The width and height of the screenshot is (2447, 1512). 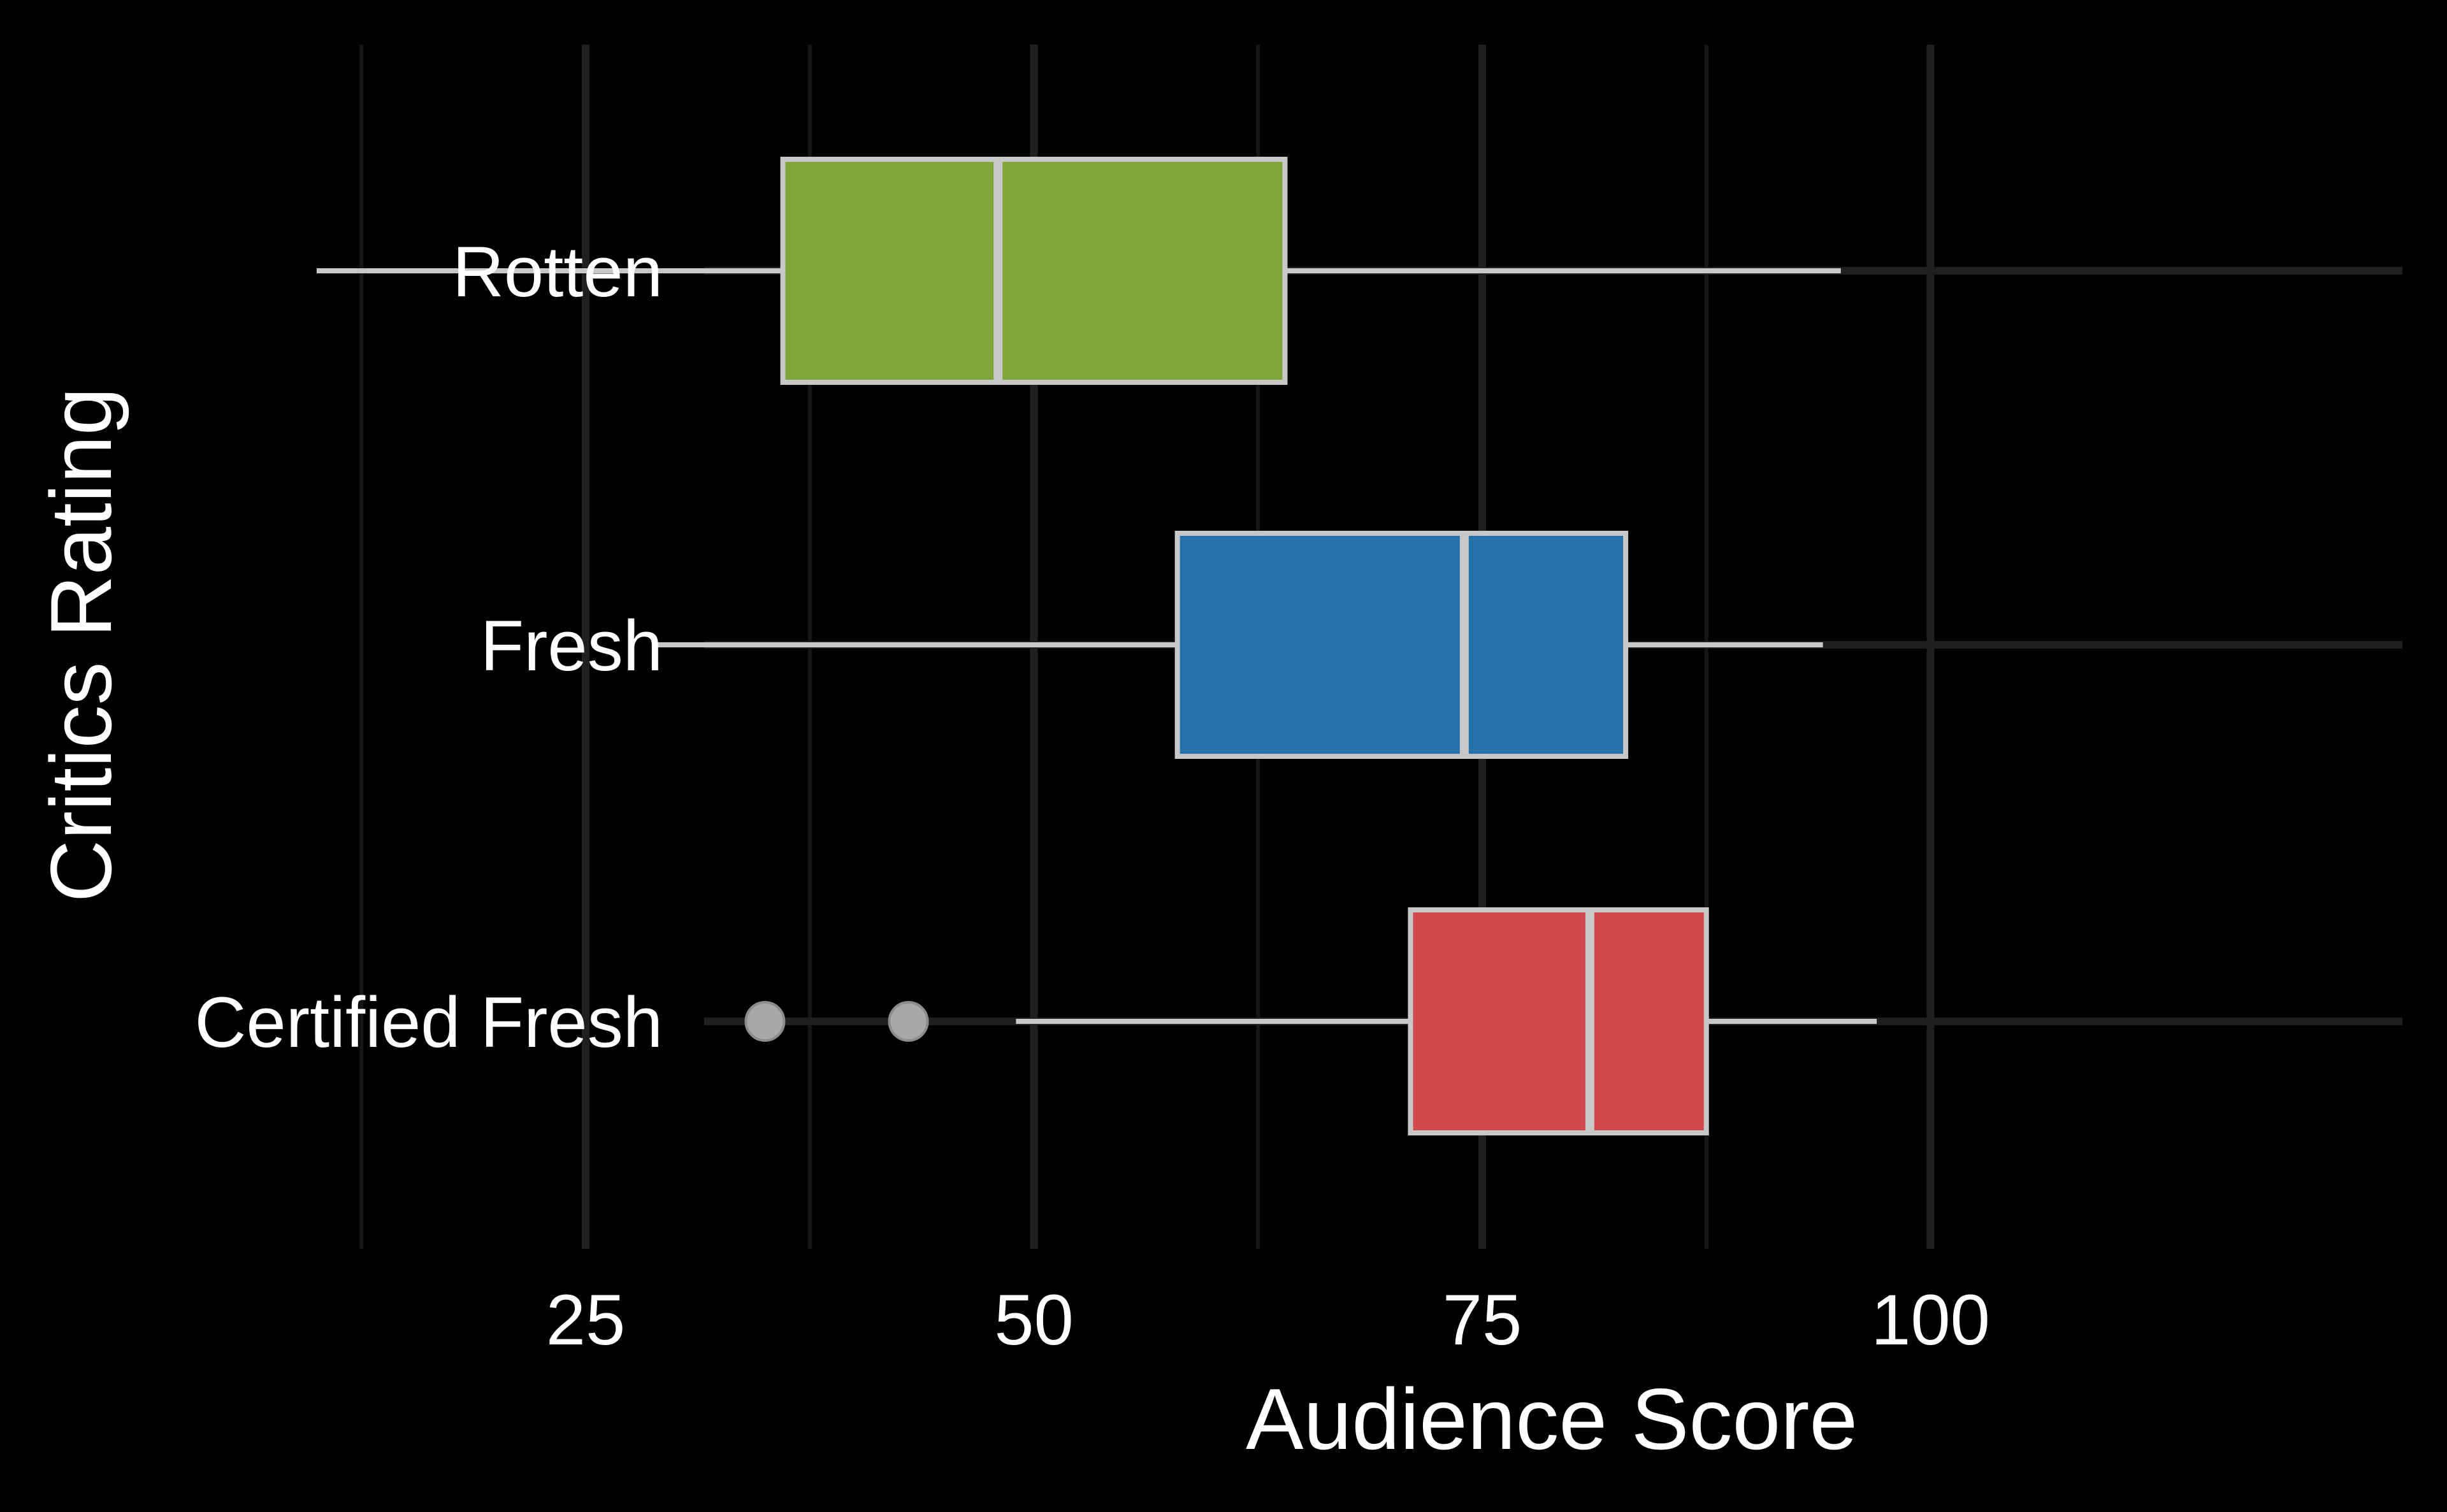 What do you see at coordinates (557, 272) in the screenshot?
I see `y-category-label: Rotten` at bounding box center [557, 272].